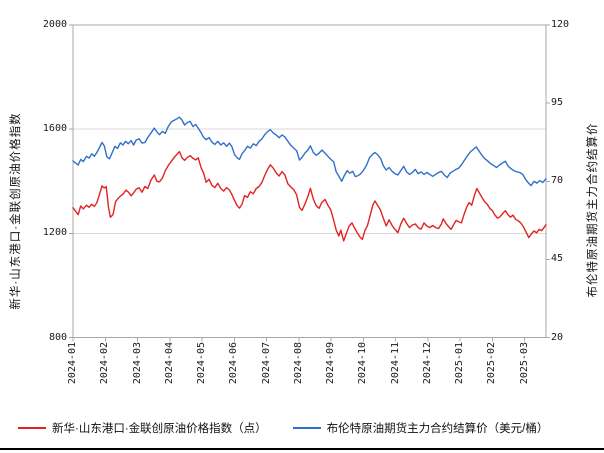  Describe the element at coordinates (306, 428) in the screenshot. I see `blue-line-swatch` at that location.